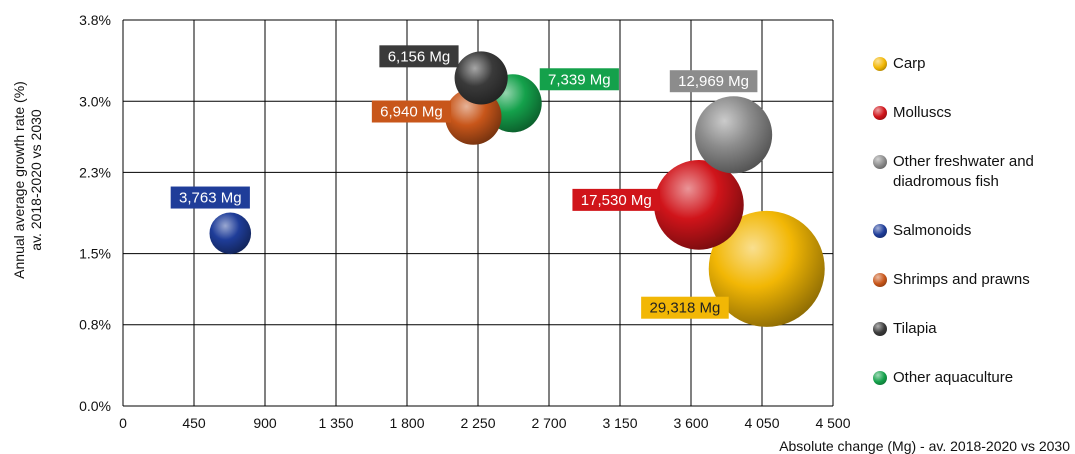 The height and width of the screenshot is (454, 1075). Describe the element at coordinates (922, 112) in the screenshot. I see `legend-label: Molluscs` at that location.